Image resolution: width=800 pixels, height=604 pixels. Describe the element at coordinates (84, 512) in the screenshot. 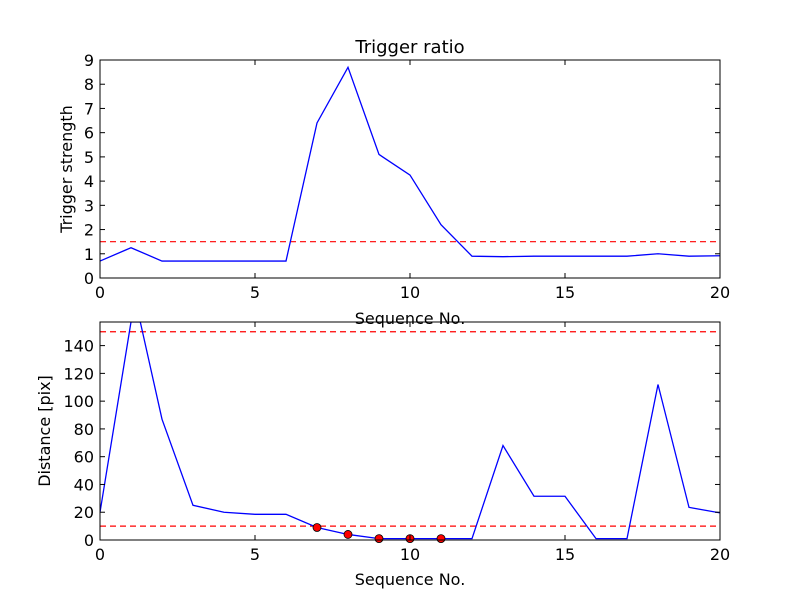

I see `y-tick-label: 20` at that location.